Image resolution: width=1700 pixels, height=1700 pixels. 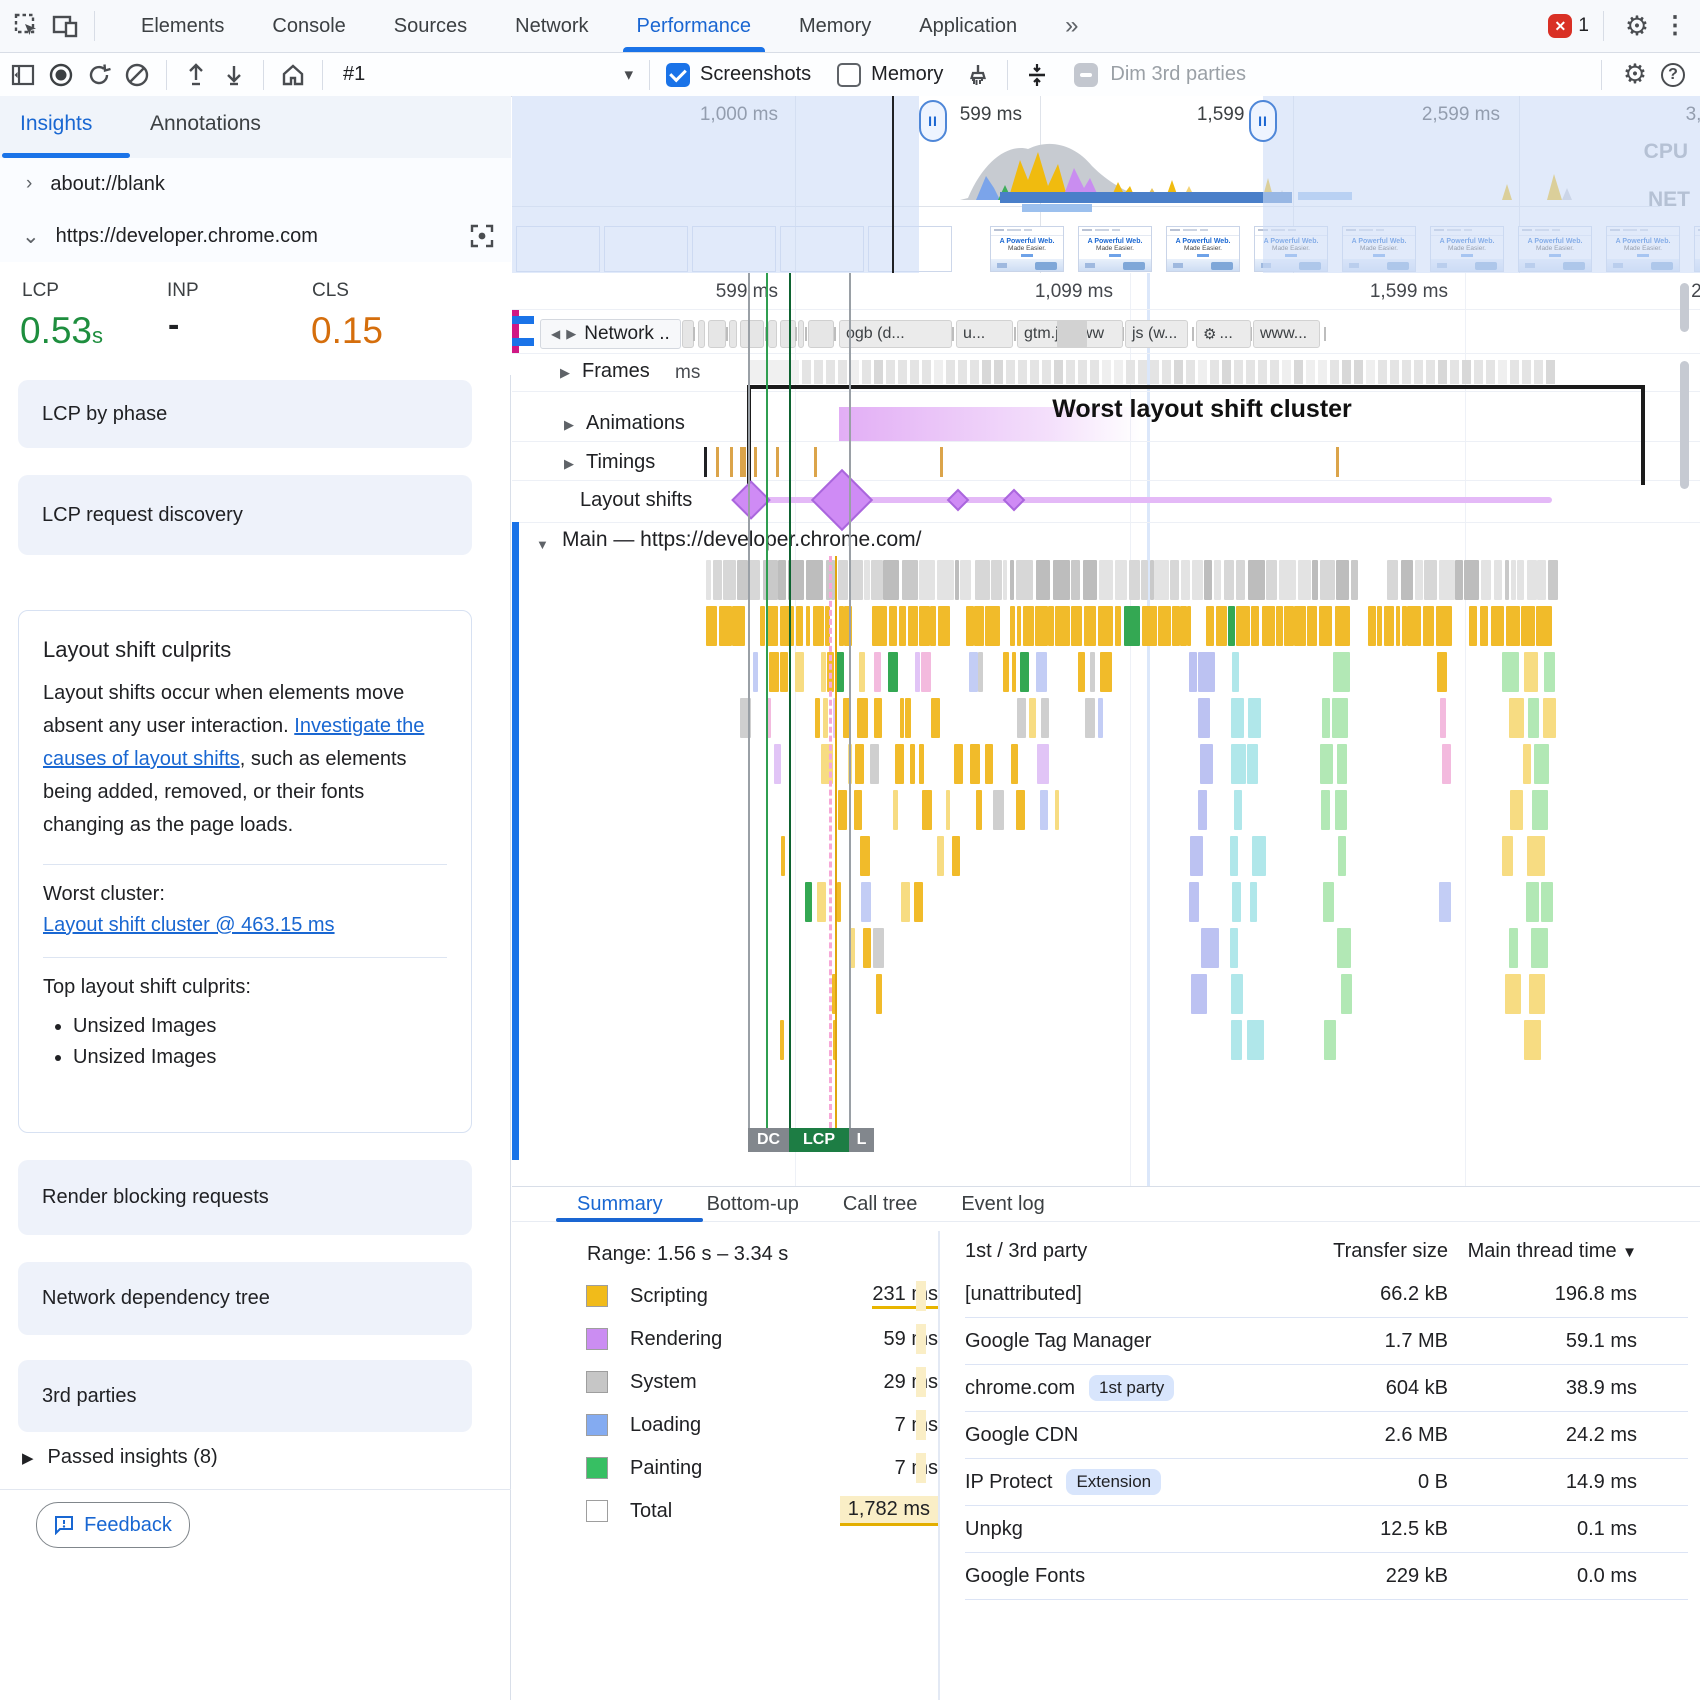 What do you see at coordinates (738, 74) in the screenshot?
I see `screenshots-checkbox: Screenshots` at bounding box center [738, 74].